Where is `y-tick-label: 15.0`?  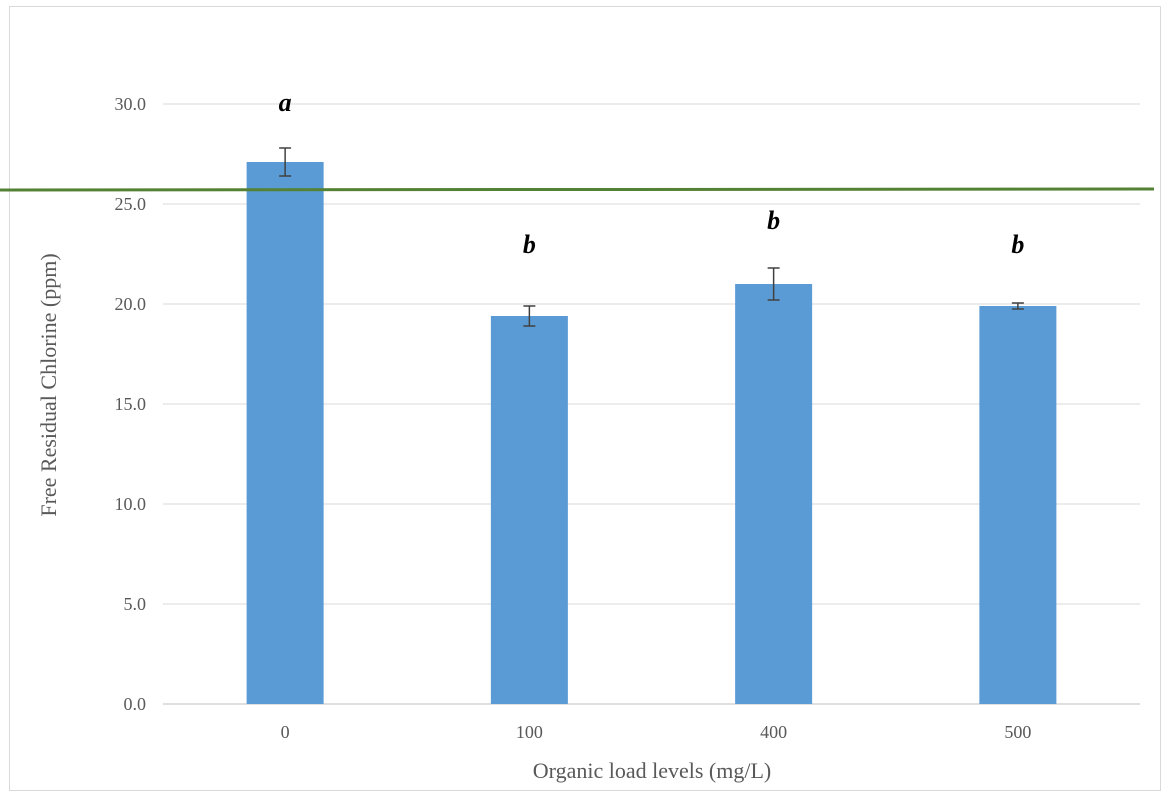 y-tick-label: 15.0 is located at coordinates (131, 404).